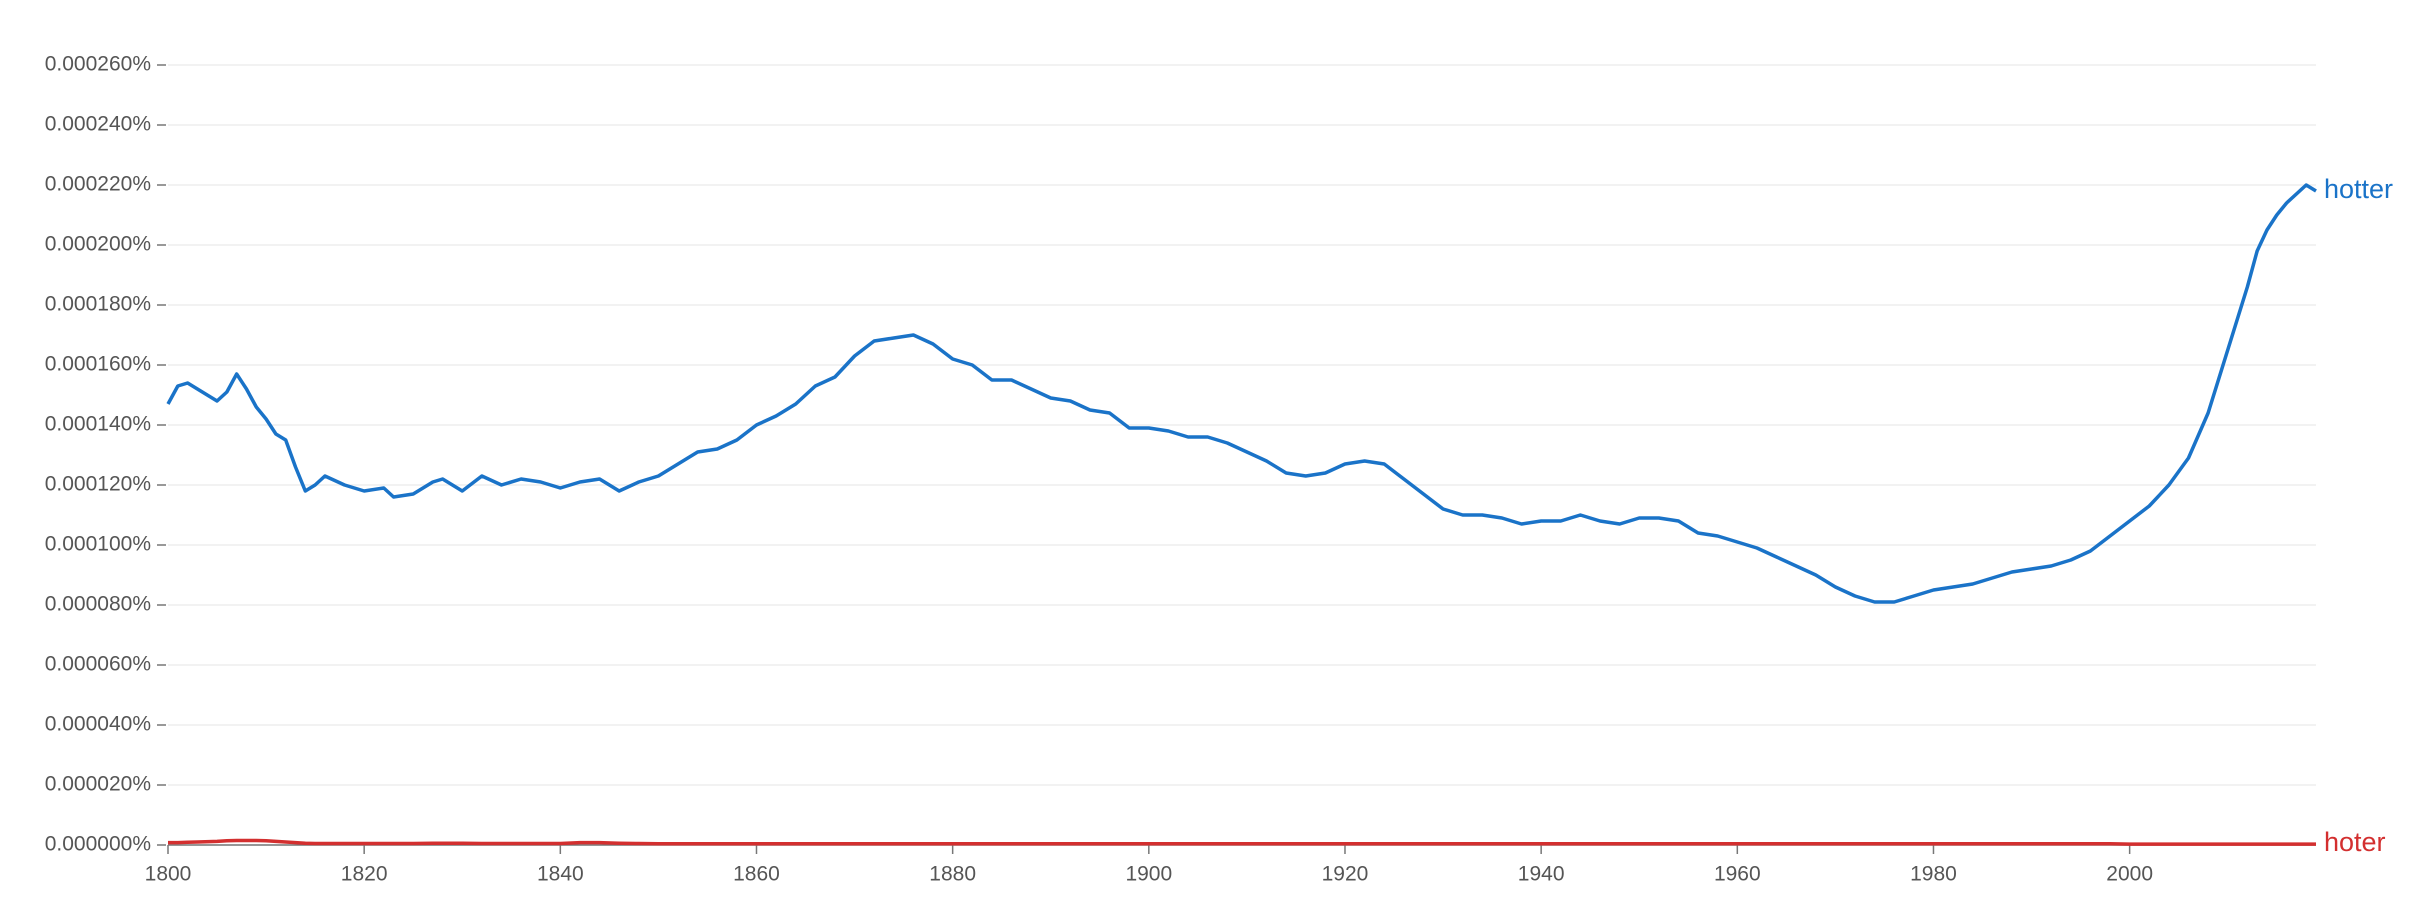  I want to click on x-tick-label: 1840, so click(560, 874).